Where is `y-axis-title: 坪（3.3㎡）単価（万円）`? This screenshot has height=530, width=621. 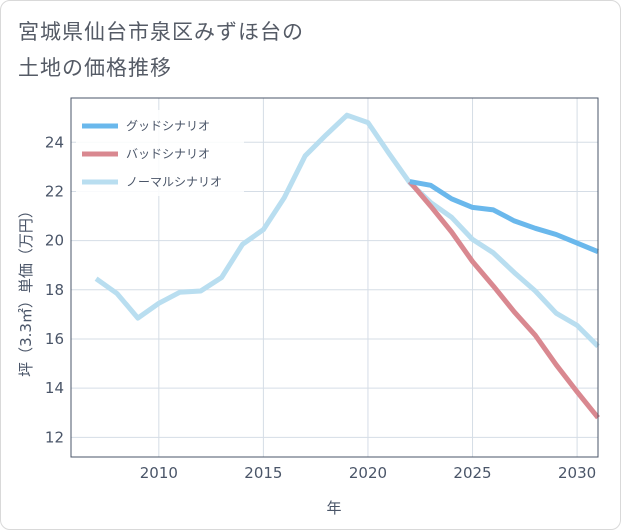 y-axis-title: 坪（3.3㎡）単価（万円） is located at coordinates (26, 290).